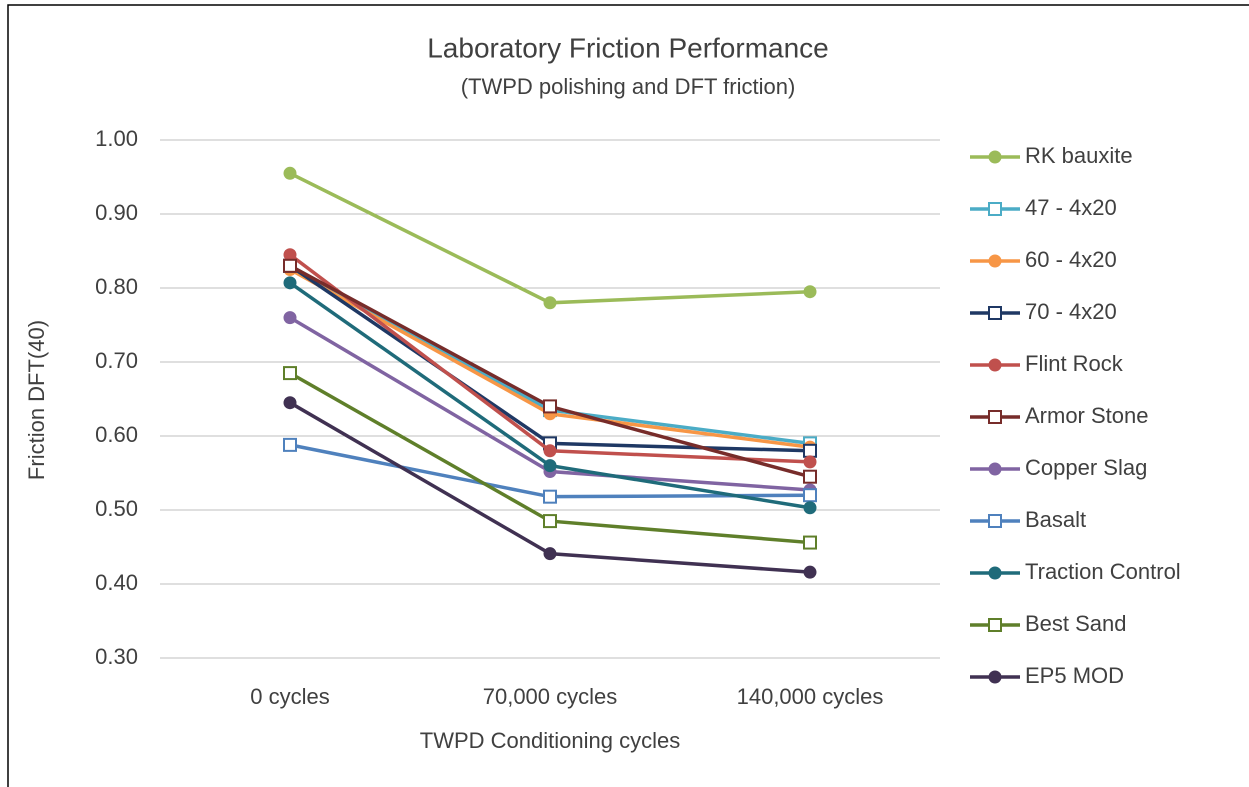  What do you see at coordinates (628, 86) in the screenshot?
I see `chart-subtitle: (TWPD polishing and DFT friction)` at bounding box center [628, 86].